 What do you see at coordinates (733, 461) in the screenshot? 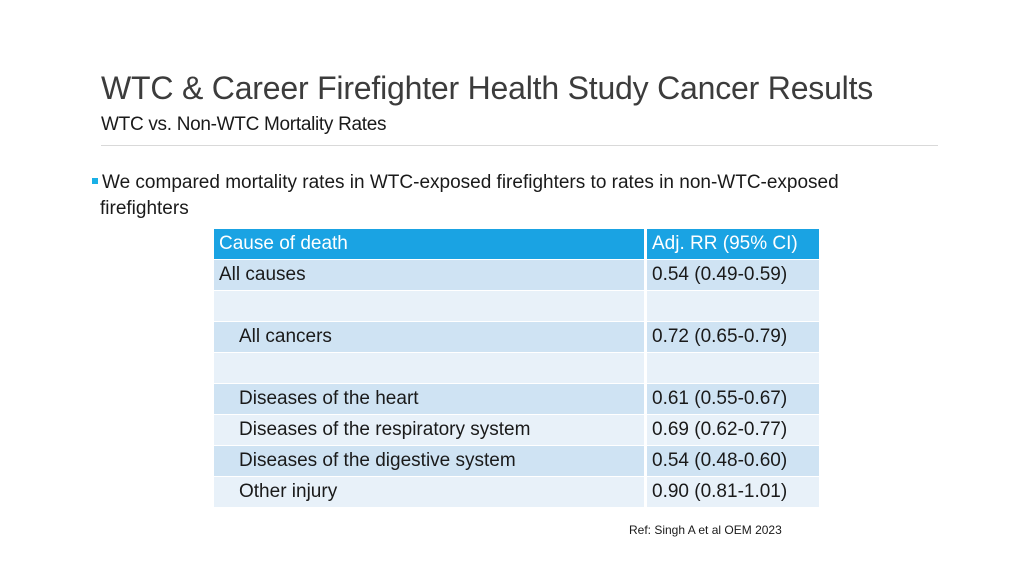
I see `rr-cell: 0.54 (0.48-0.60)` at bounding box center [733, 461].